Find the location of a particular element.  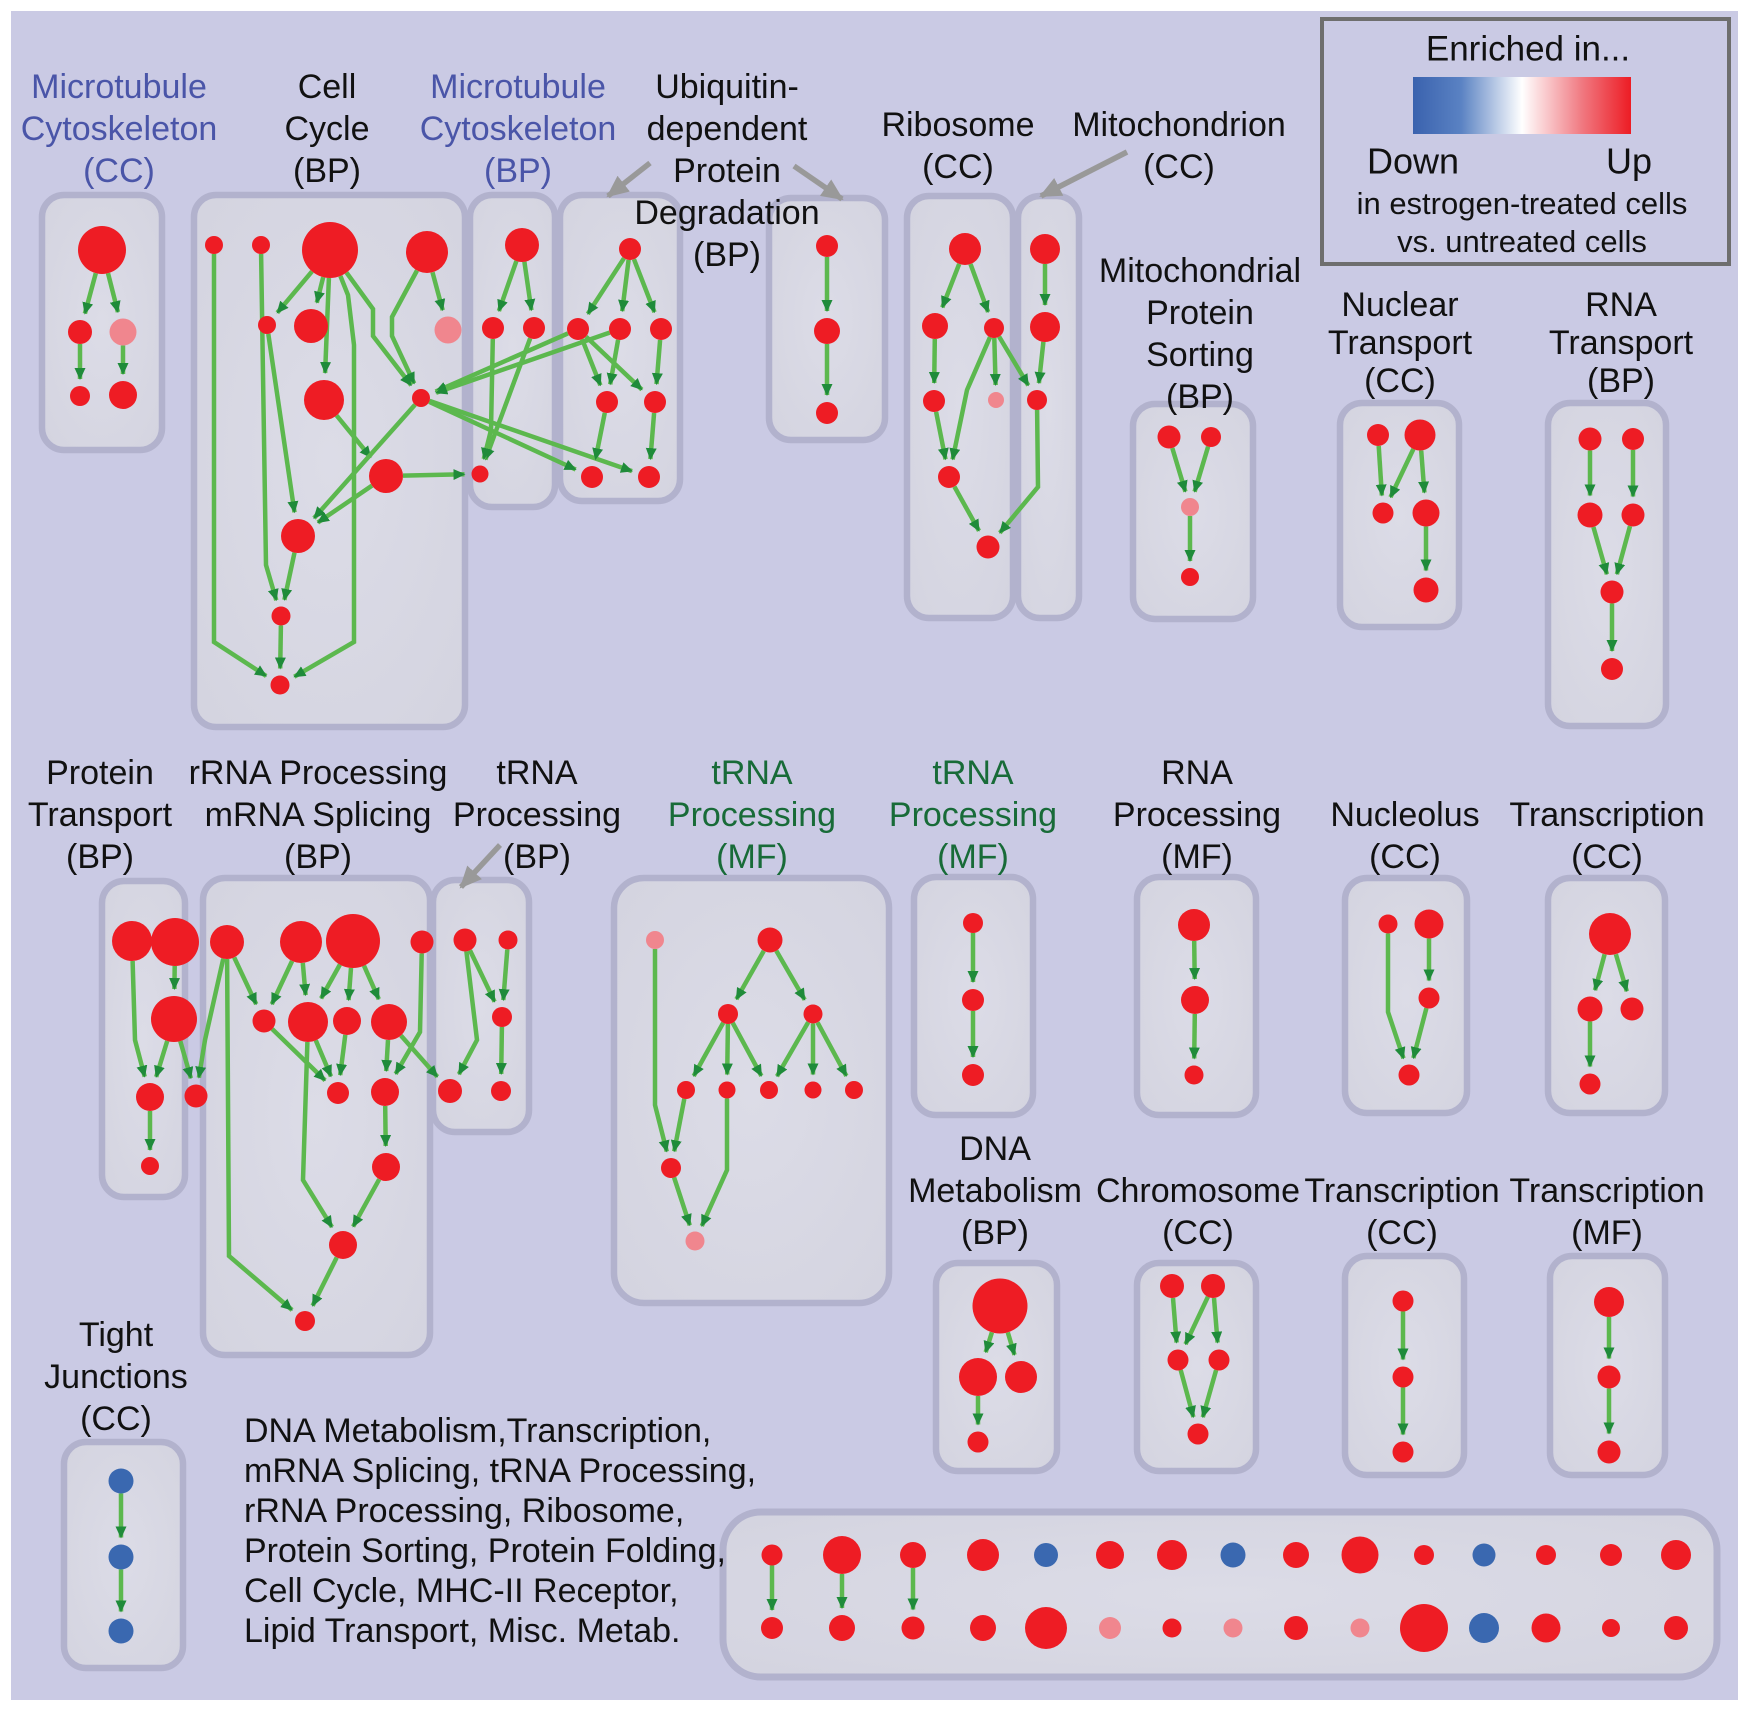

svg-text: Nucleolus is located at coordinates (1404, 815).